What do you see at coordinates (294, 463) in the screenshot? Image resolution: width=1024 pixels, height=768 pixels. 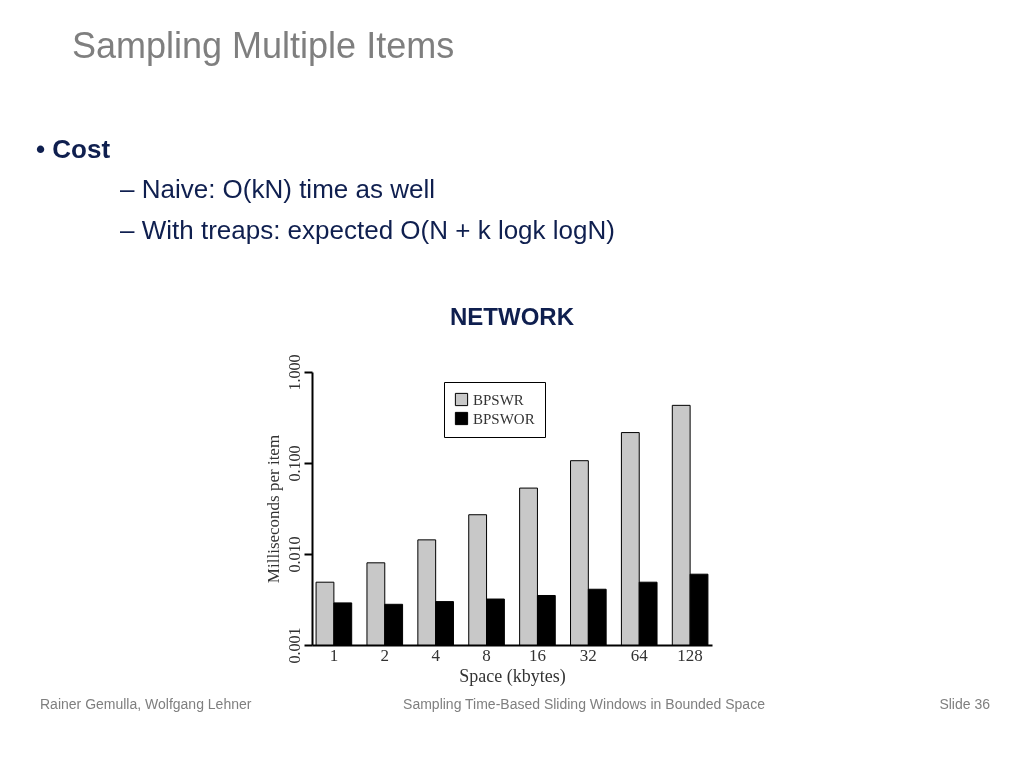 I see `y-tick-label: 0.100` at bounding box center [294, 463].